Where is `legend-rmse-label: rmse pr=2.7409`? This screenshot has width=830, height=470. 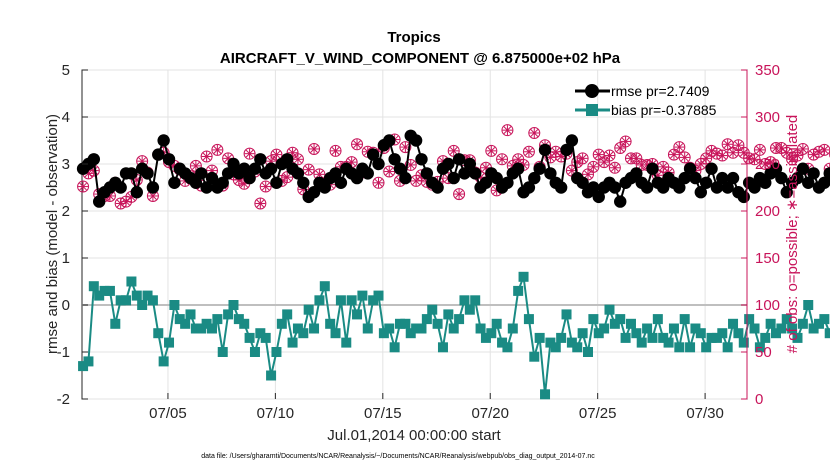 legend-rmse-label: rmse pr=2.7409 is located at coordinates (660, 91).